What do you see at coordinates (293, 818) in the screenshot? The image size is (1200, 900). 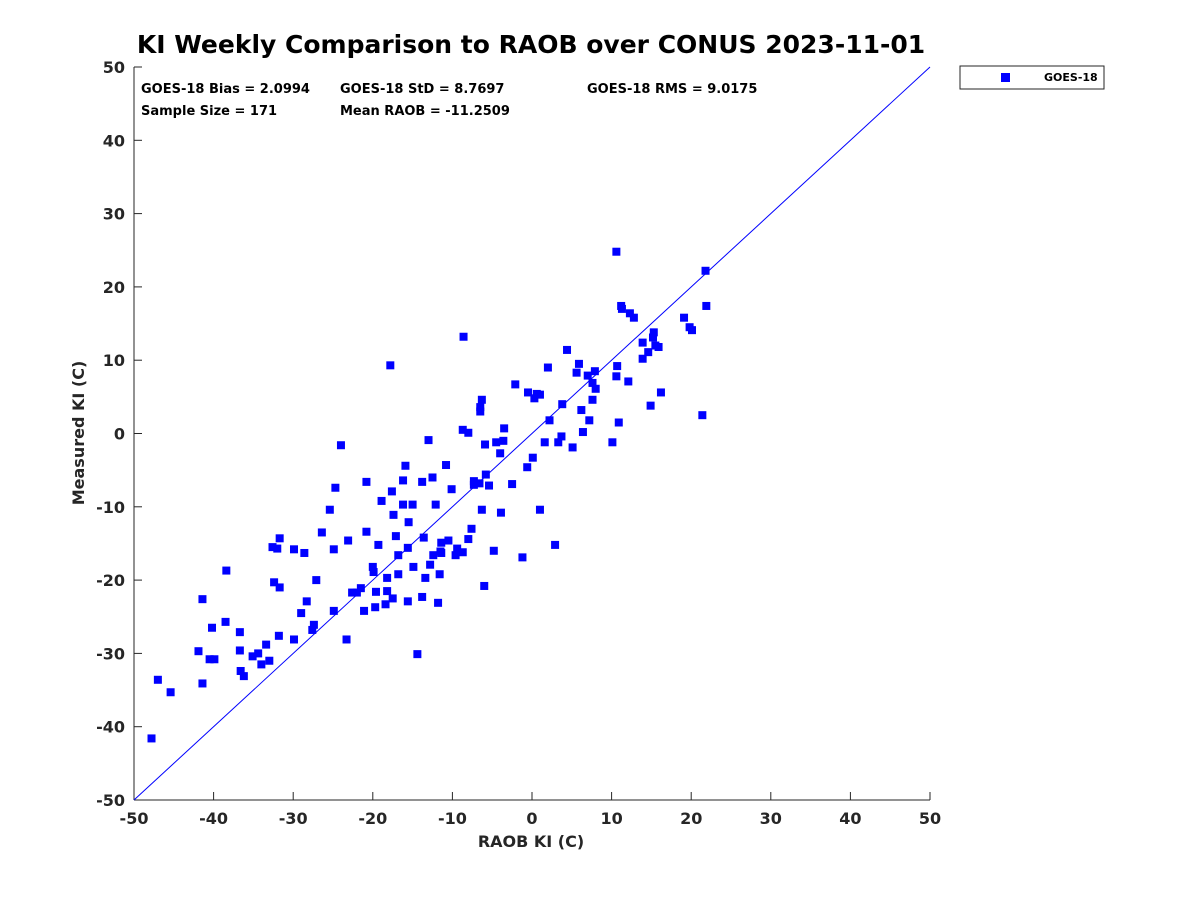 I see `x-tick-label: -30` at bounding box center [293, 818].